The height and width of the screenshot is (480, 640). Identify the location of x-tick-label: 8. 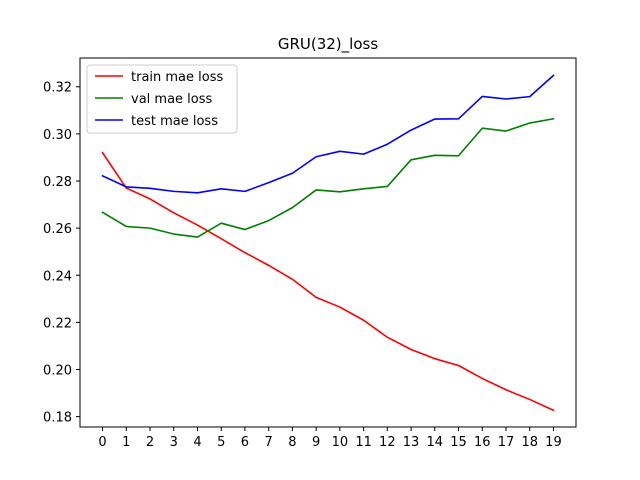
(292, 442).